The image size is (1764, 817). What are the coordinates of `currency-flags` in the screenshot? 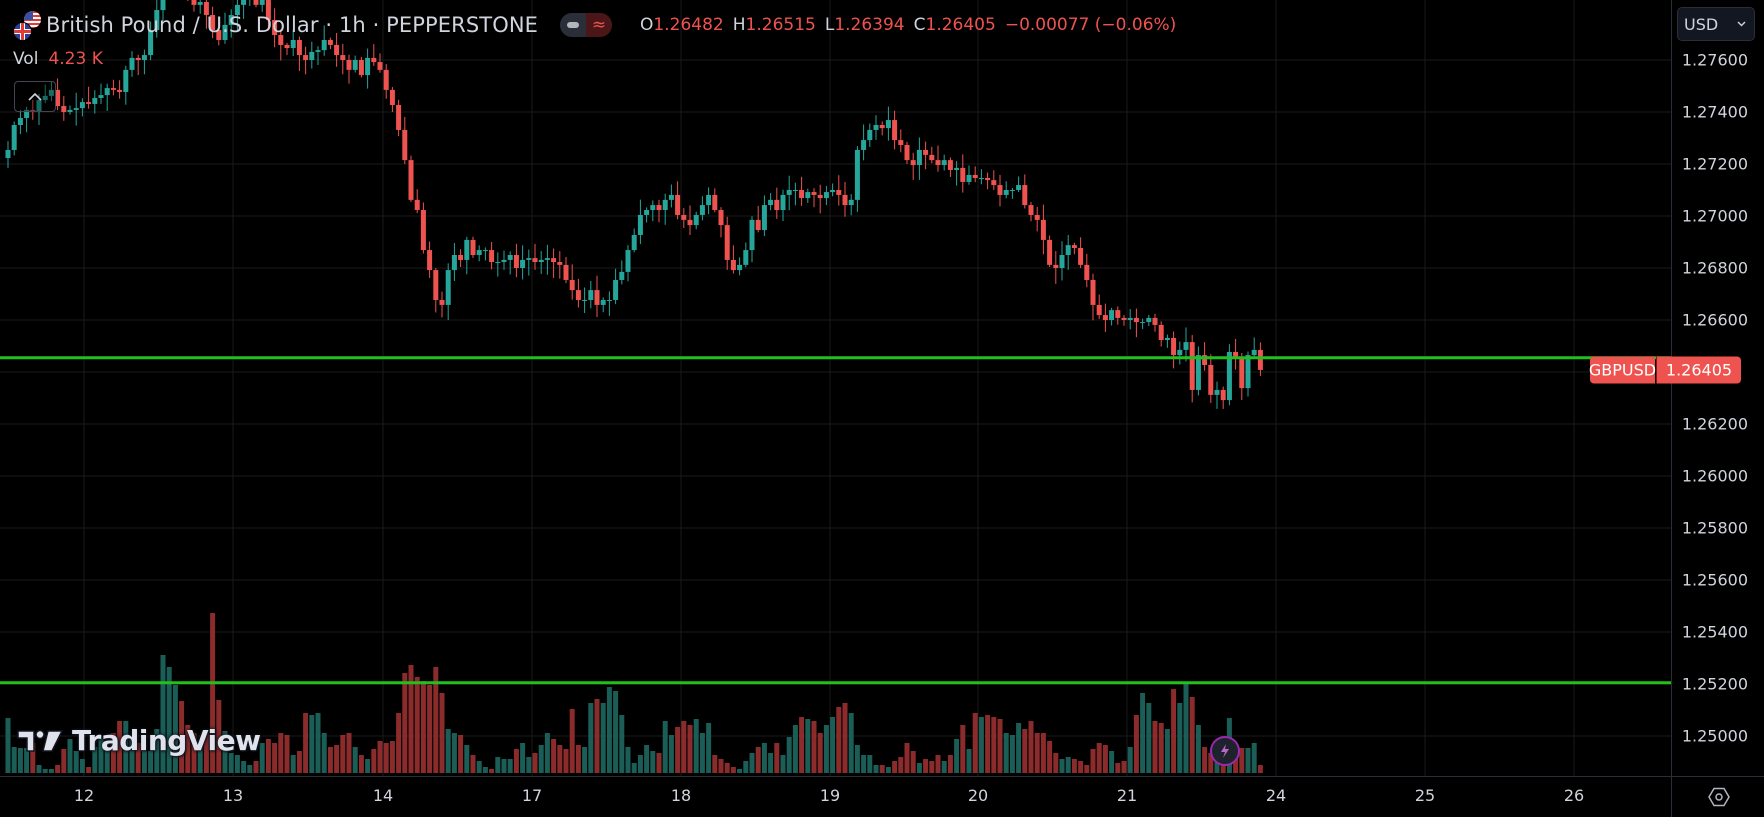 It's located at (27, 25).